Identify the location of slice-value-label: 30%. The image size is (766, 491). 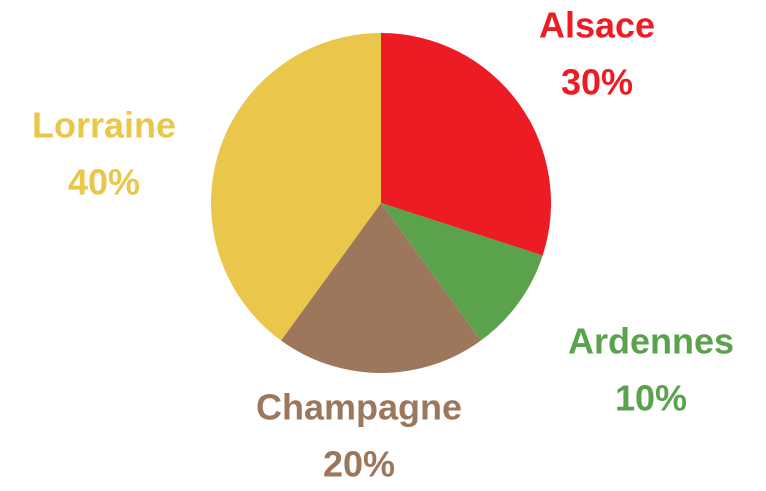
(597, 82).